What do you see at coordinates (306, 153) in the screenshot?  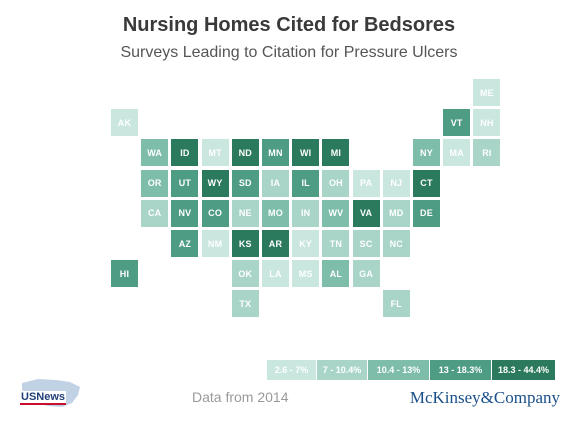 I see `state-tile-wi: WI` at bounding box center [306, 153].